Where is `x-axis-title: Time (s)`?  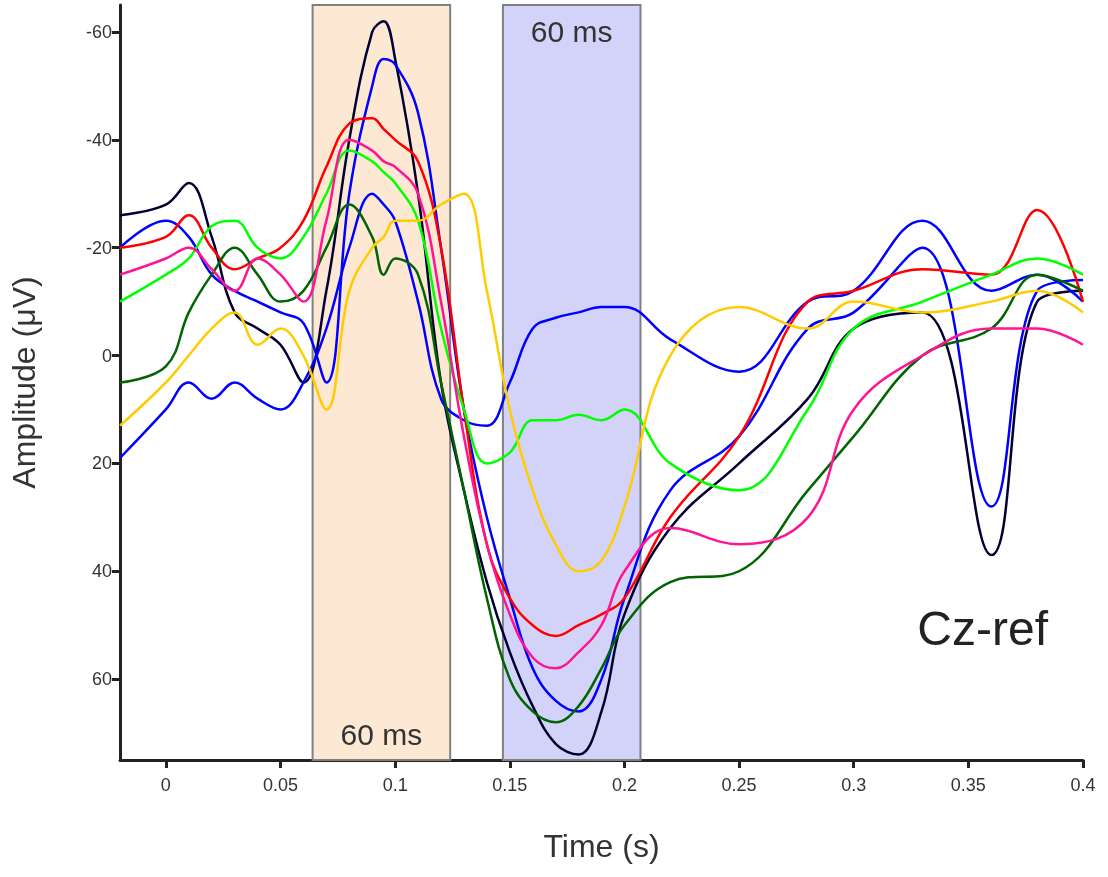
x-axis-title: Time (s) is located at coordinates (601, 846).